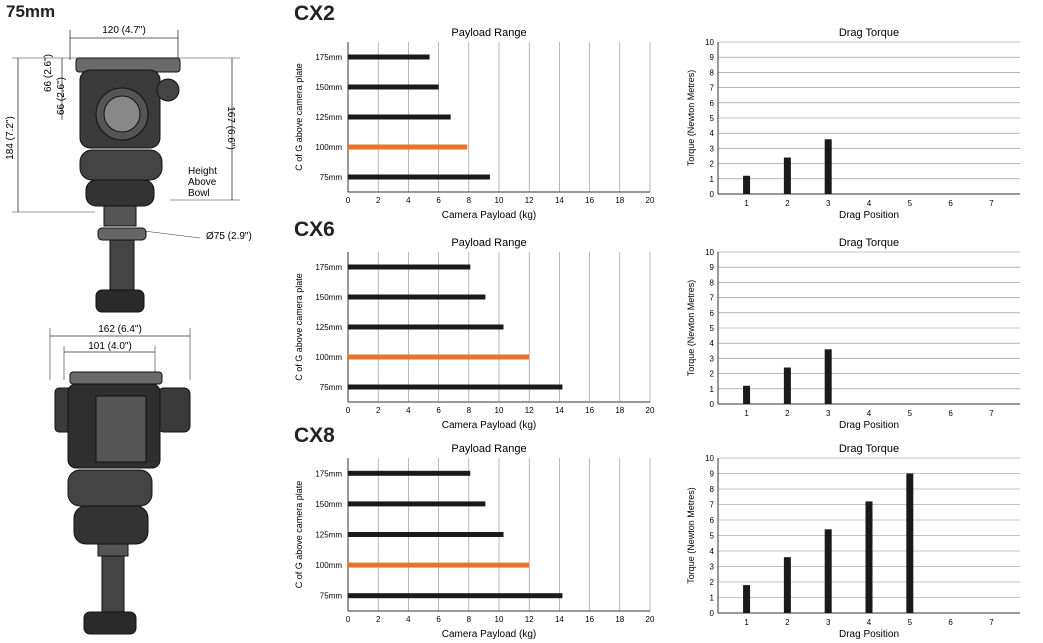  Describe the element at coordinates (869, 243) in the screenshot. I see `cx6-torque-title: Drag Torque` at that location.